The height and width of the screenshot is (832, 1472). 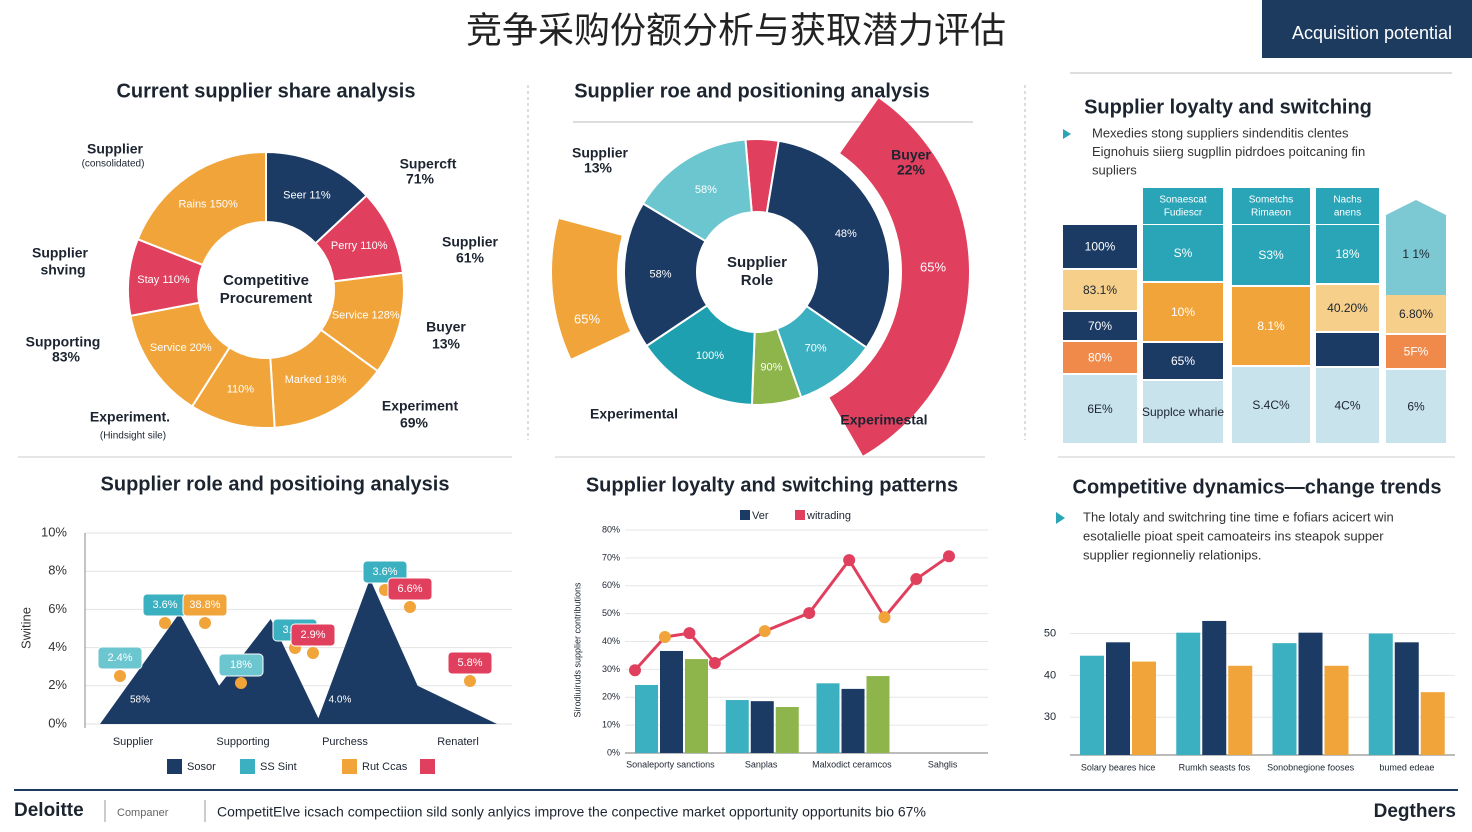 What do you see at coordinates (710, 356) in the screenshot?
I see `segment-label: 100%` at bounding box center [710, 356].